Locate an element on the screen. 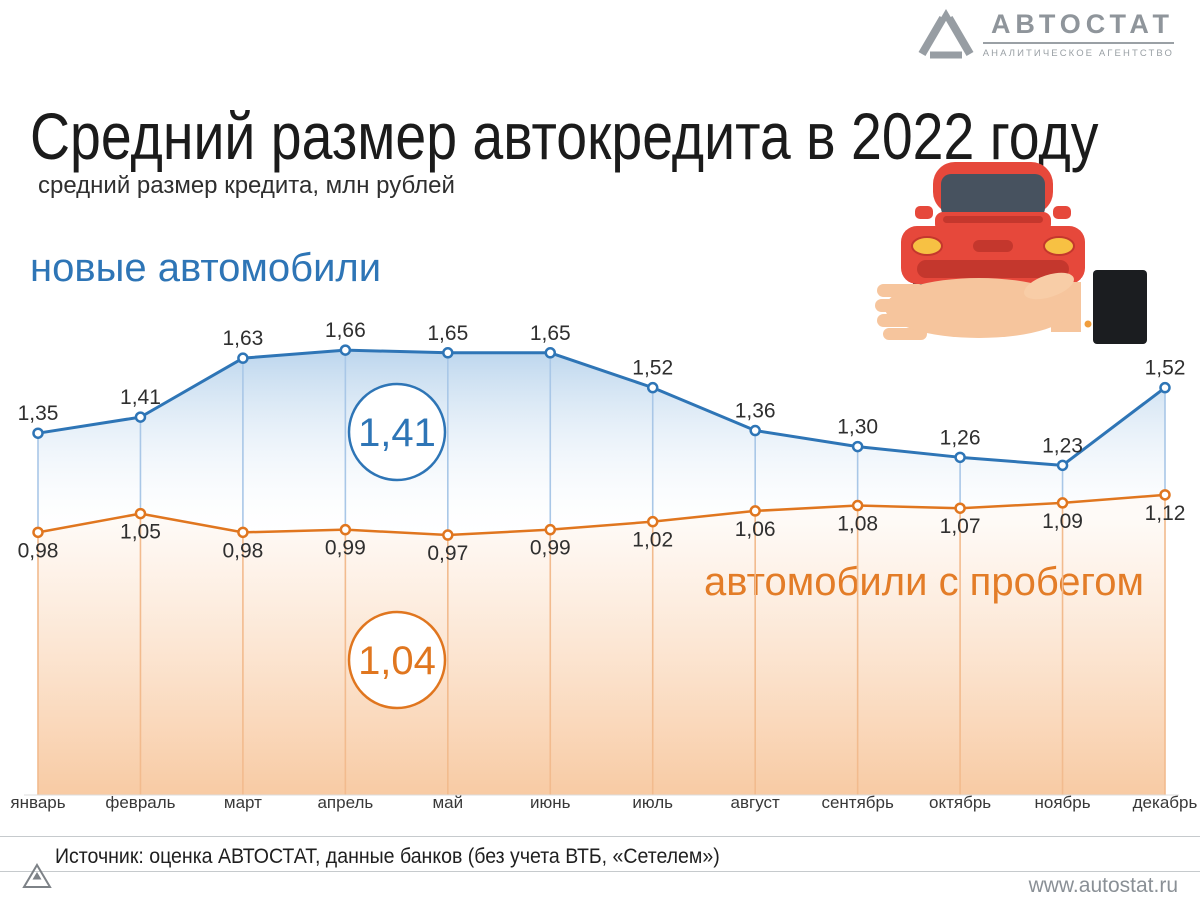 Image resolution: width=1200 pixels, height=900 pixels. logo-divider is located at coordinates (1078, 43).